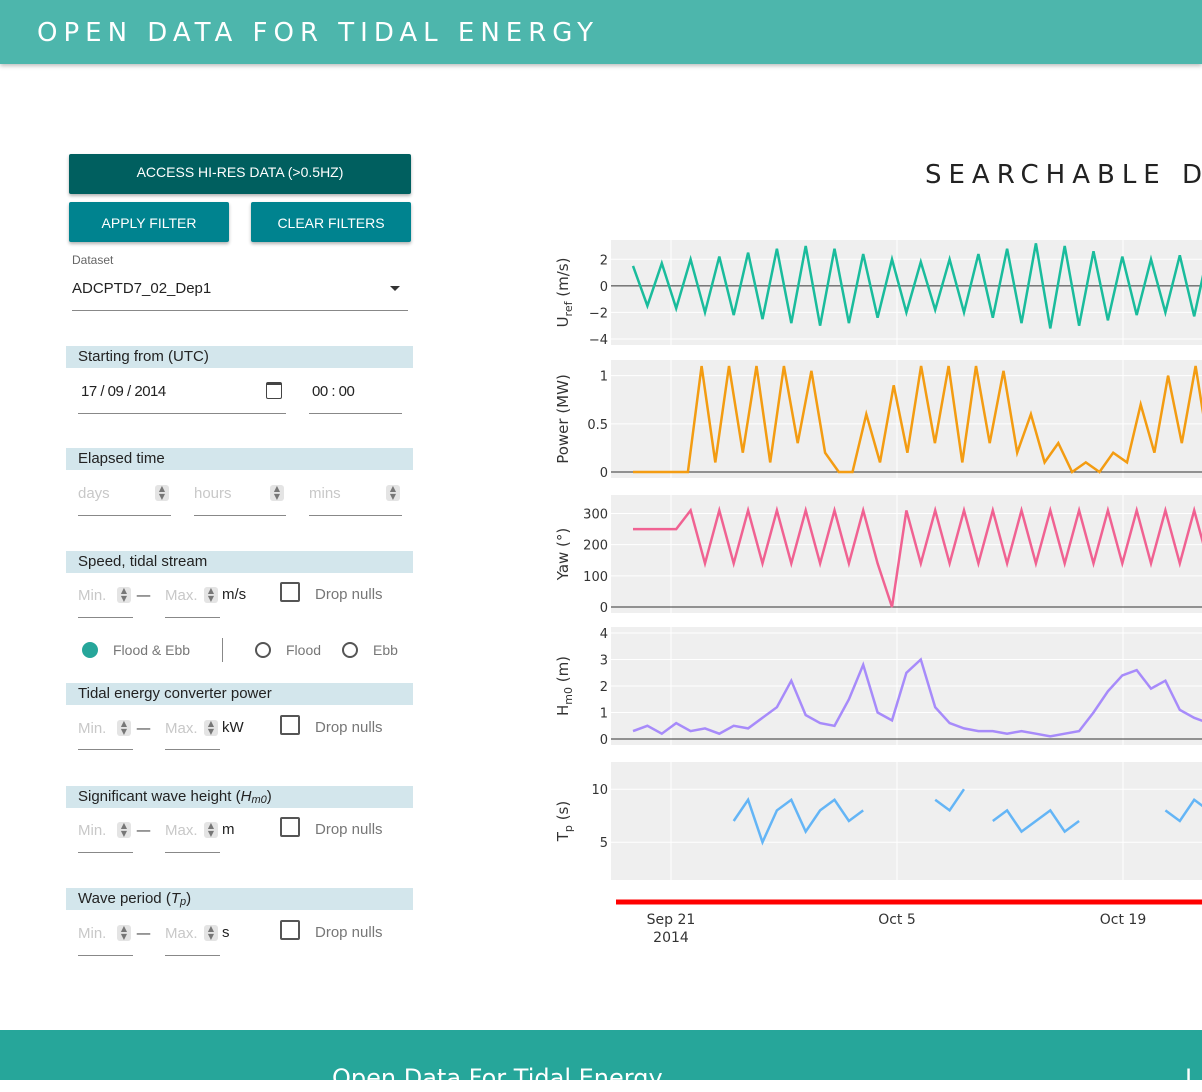 The width and height of the screenshot is (1202, 1092). Describe the element at coordinates (233, 727) in the screenshot. I see `power-unit: kW` at that location.